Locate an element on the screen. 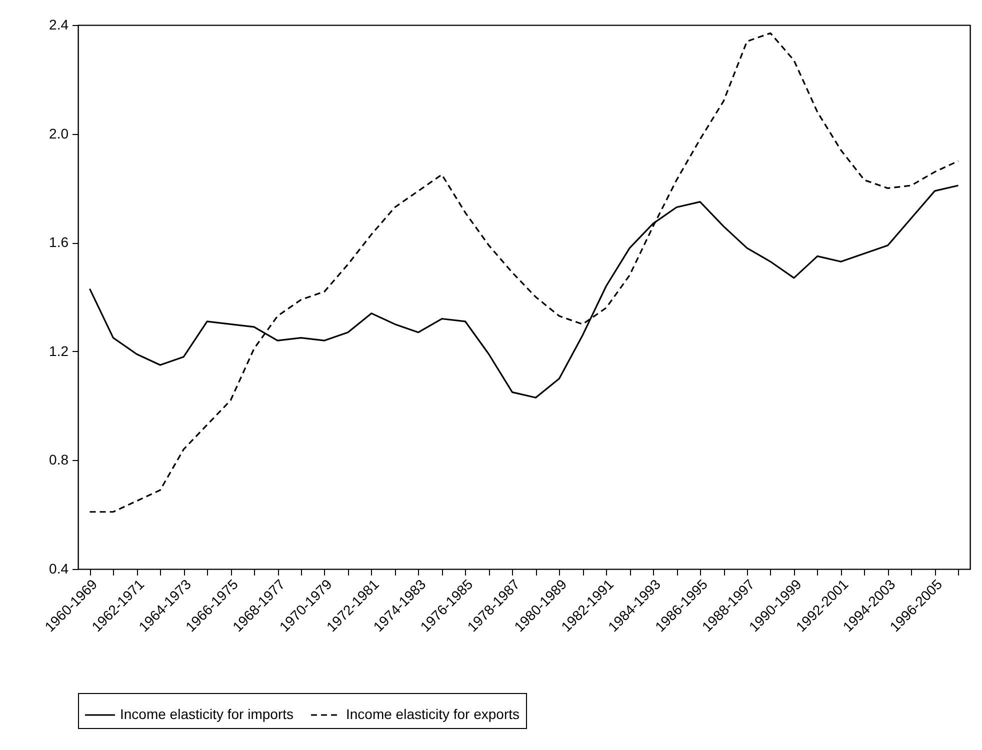 This screenshot has width=982, height=750. legend-label: Income elasticity for imports is located at coordinates (207, 714).